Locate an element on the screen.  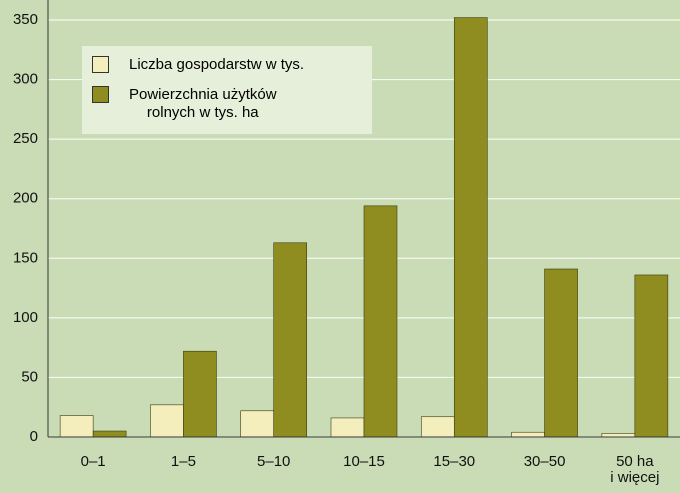
x-tick-label: 15–30 is located at coordinates (454, 461).